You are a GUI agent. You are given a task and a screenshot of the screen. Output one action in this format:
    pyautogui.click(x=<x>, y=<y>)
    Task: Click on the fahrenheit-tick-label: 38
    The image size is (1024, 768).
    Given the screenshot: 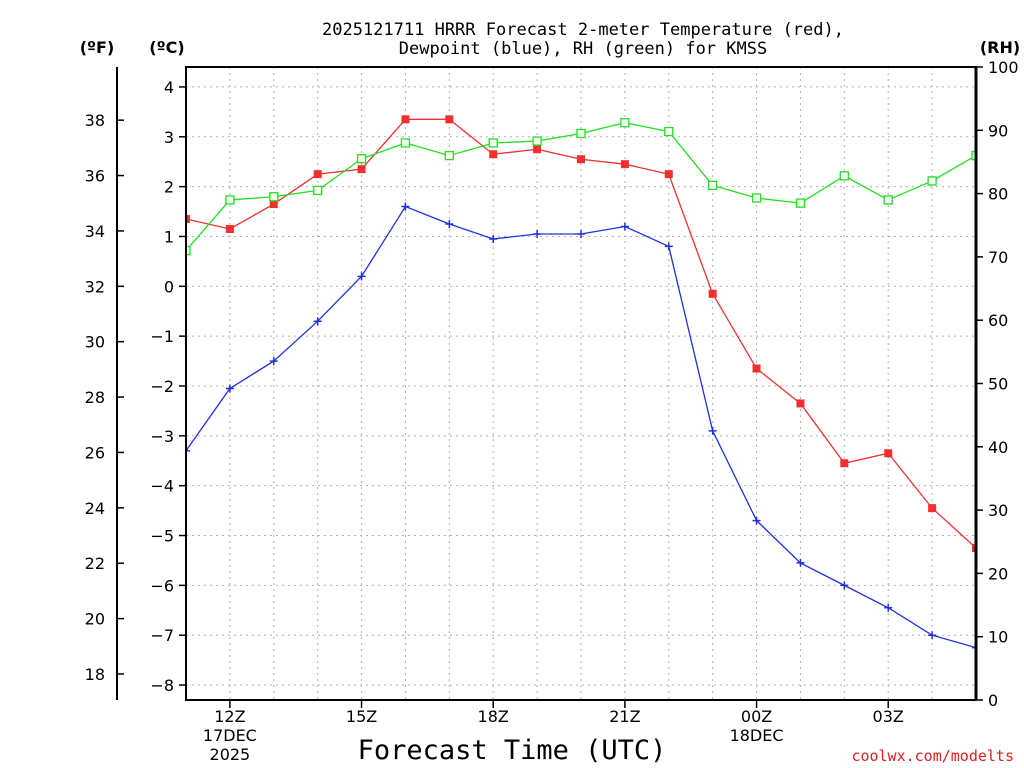 What is the action you would take?
    pyautogui.click(x=95, y=120)
    